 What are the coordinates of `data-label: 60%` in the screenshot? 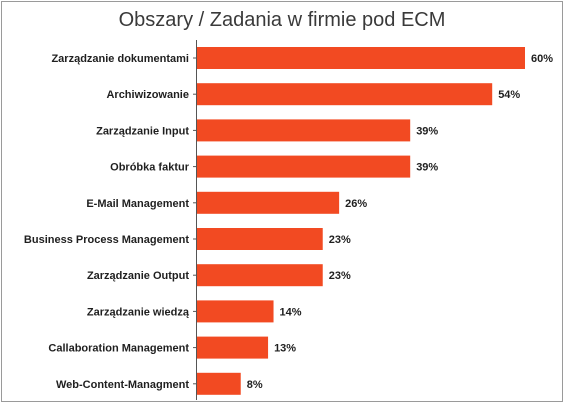 It's located at (542, 59).